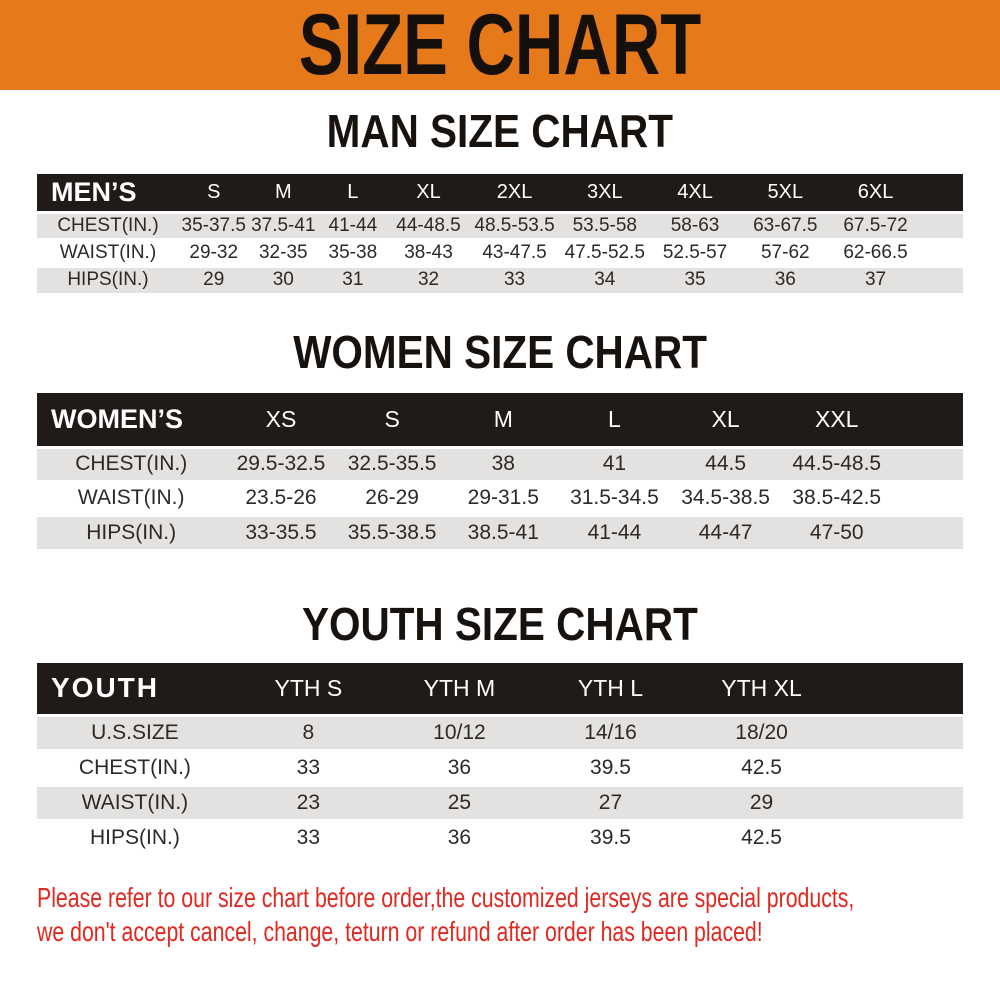 The width and height of the screenshot is (1000, 1000). I want to click on size-value-cell: 62-66.5, so click(875, 251).